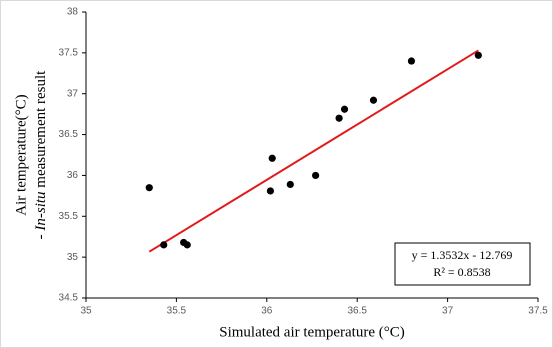 The image size is (553, 348). Describe the element at coordinates (73, 93) in the screenshot. I see `y-tick-label: 37` at that location.